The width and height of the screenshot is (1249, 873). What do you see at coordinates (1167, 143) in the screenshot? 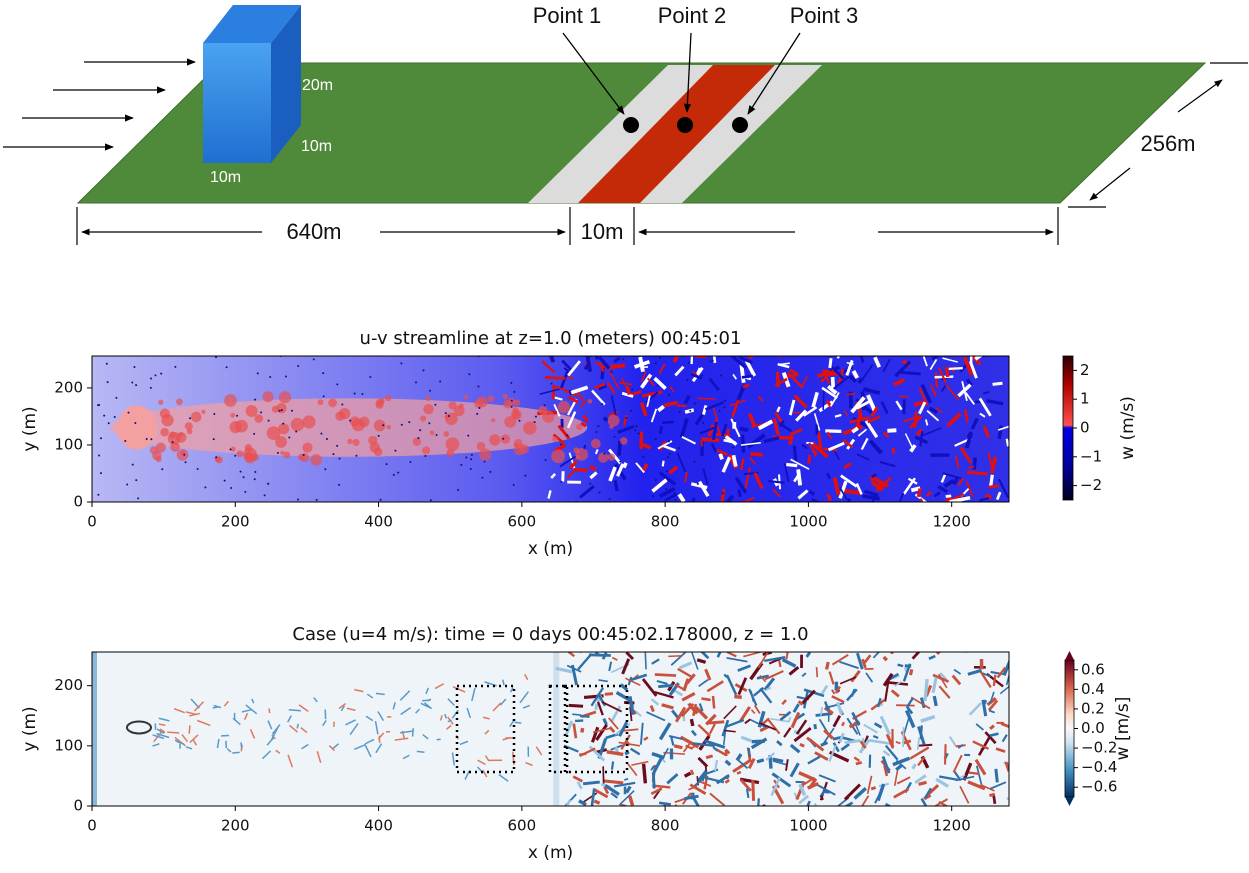
I see `dimension-label: 256m` at bounding box center [1167, 143].